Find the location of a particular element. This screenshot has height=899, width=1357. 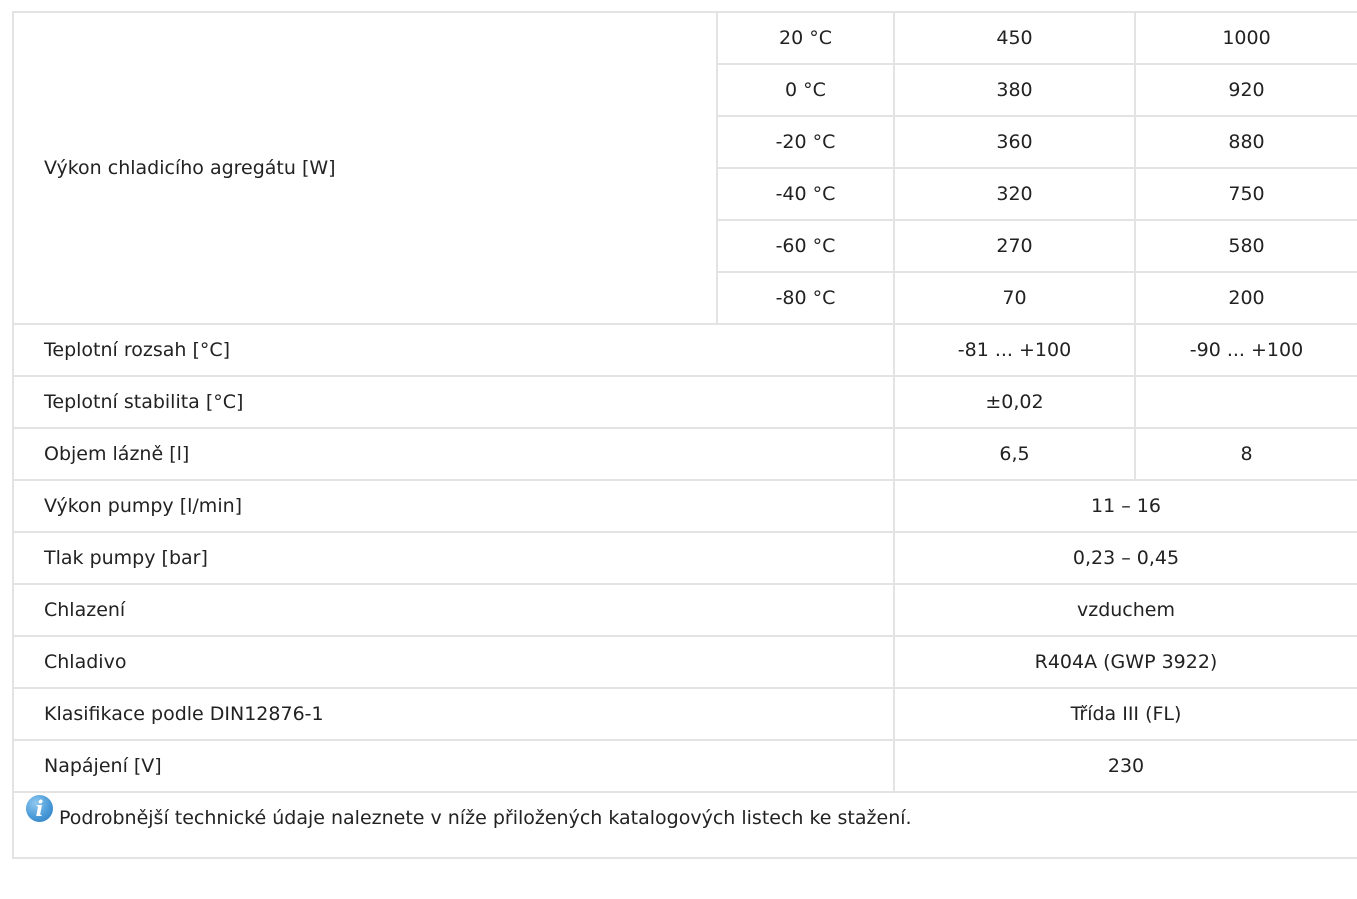

value-cell: 0,23 – 0,45 is located at coordinates (1125, 558).